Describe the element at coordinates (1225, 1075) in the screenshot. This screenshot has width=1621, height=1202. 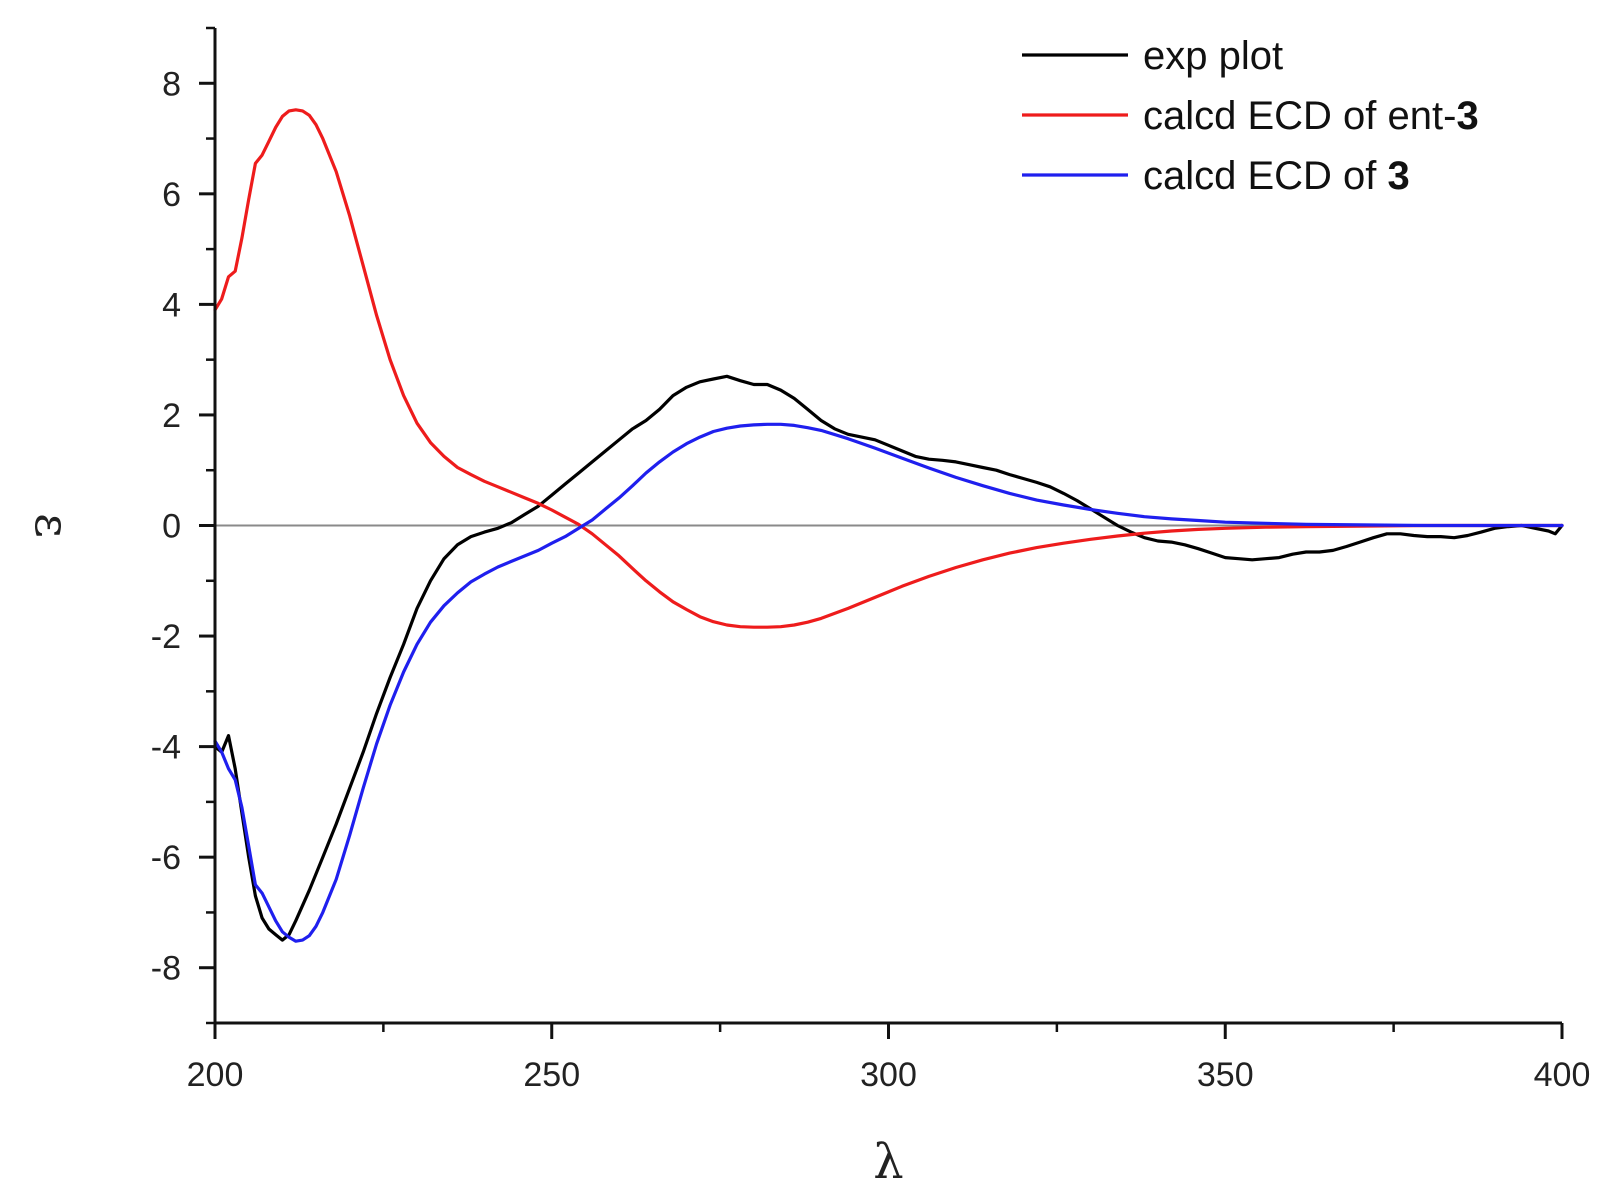
I see `x-tick-label: 350` at that location.